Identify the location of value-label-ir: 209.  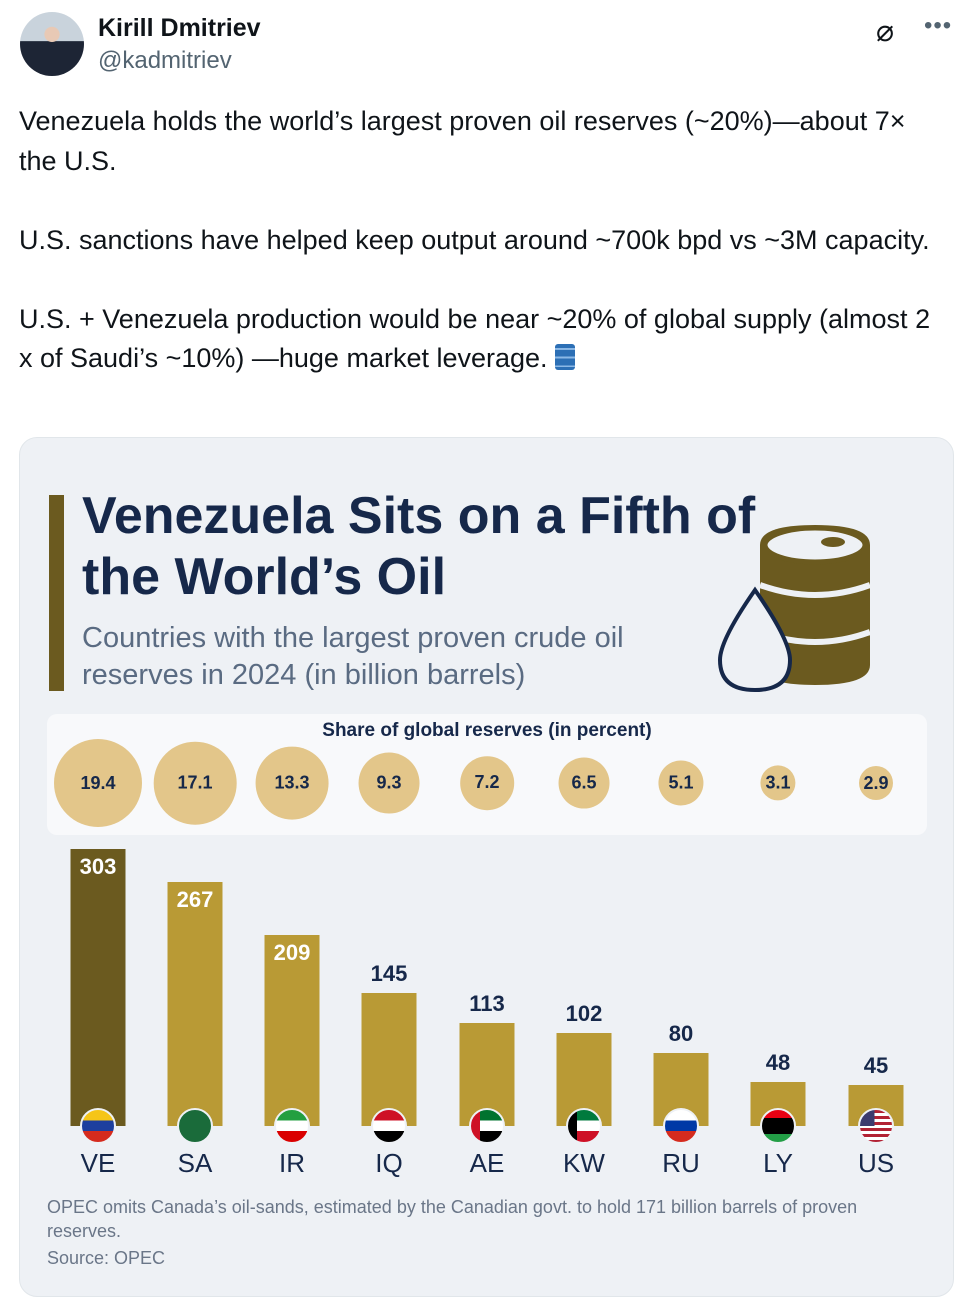
(292, 952).